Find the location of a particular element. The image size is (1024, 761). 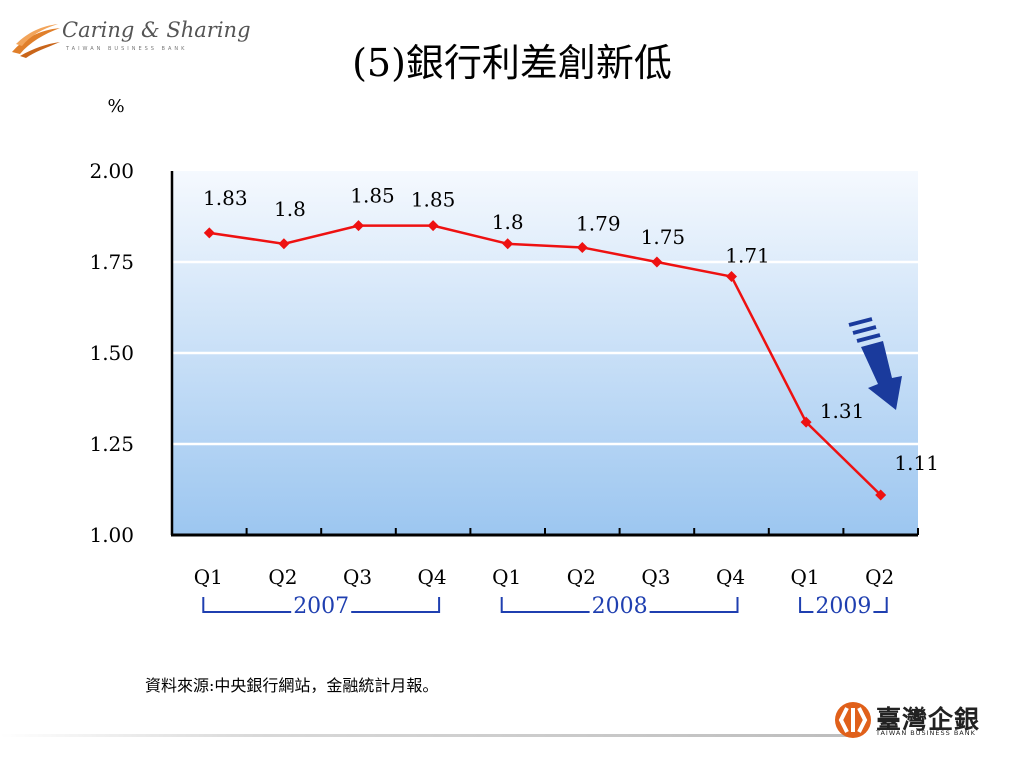

data-label: 1.31 is located at coordinates (842, 411).